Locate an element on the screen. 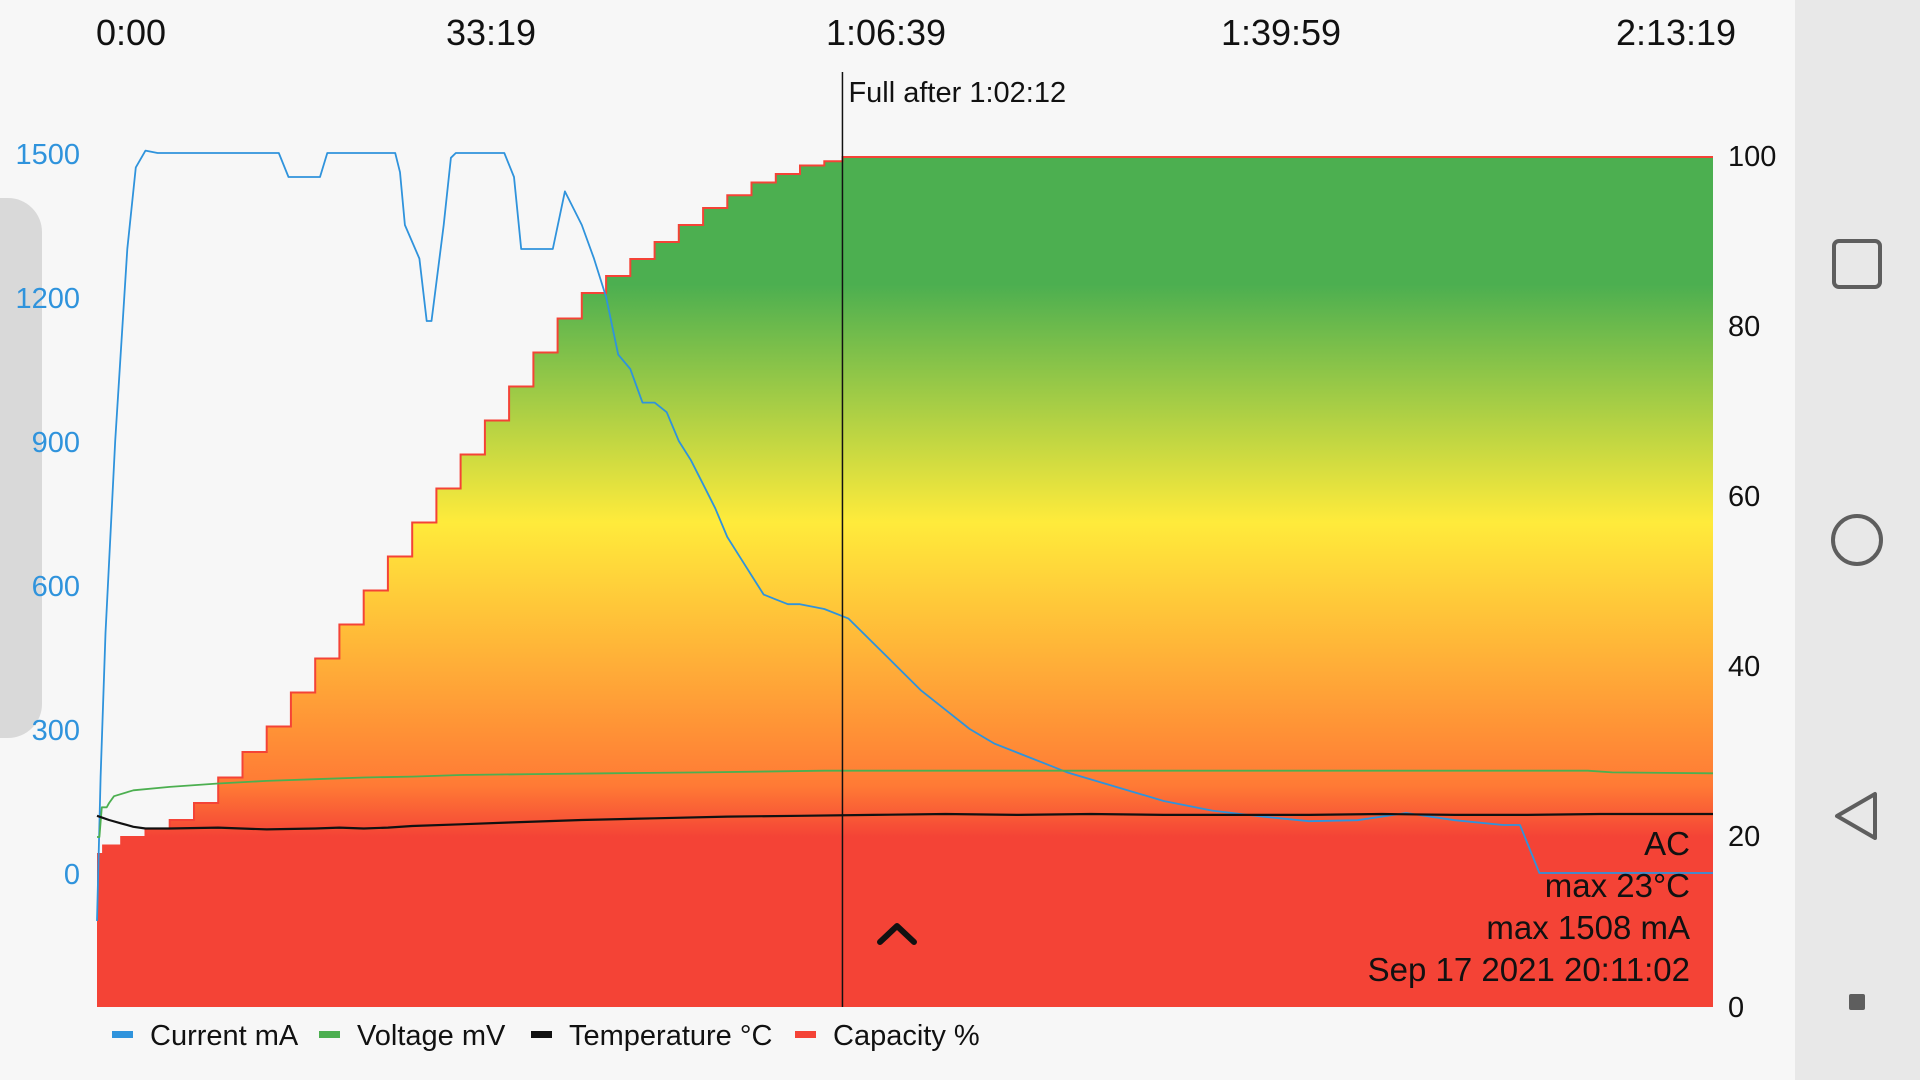 Image resolution: width=1920 pixels, height=1080 pixels. full-marker-label: Full after 1:02:12 is located at coordinates (957, 93).